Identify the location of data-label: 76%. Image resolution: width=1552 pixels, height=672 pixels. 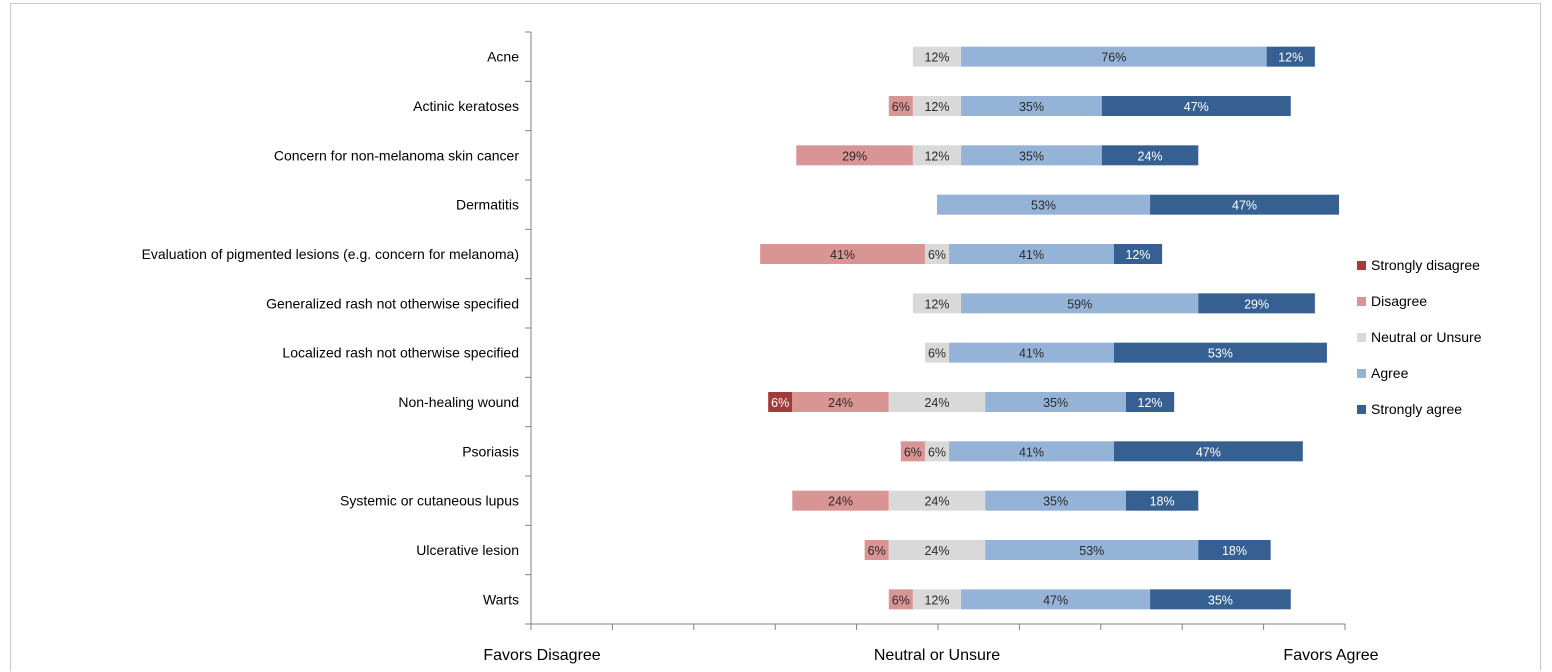
(1113, 58).